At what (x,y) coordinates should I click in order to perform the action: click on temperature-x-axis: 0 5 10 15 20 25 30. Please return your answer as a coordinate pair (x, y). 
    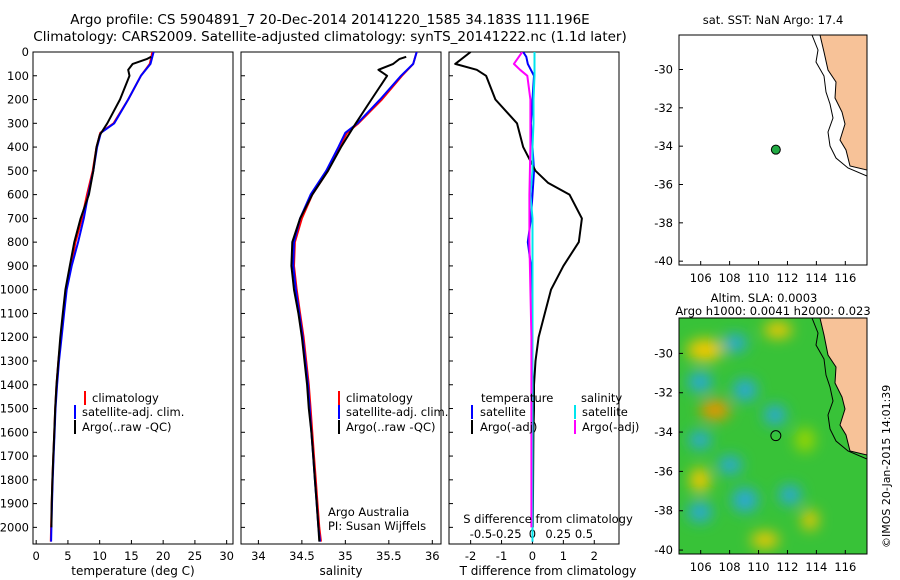
    Looking at the image, I should click on (133, 551).